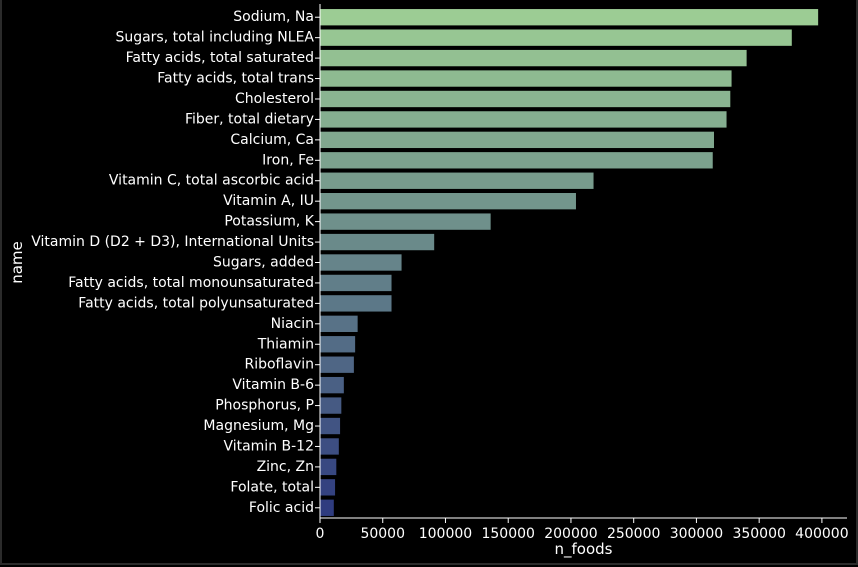 This screenshot has width=858, height=567. Describe the element at coordinates (507, 534) in the screenshot. I see `x-tick-label: 150000` at that location.